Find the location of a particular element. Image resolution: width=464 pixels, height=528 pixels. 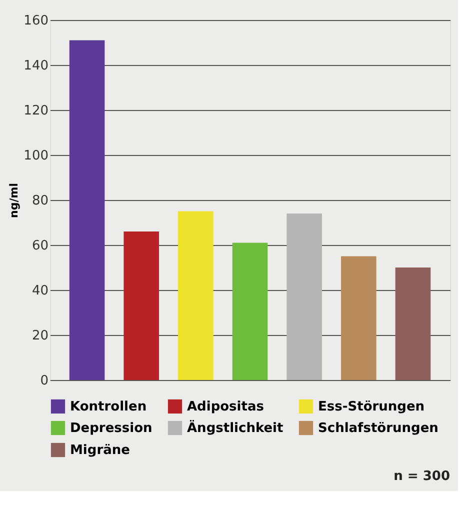

y-tick-label: 0 is located at coordinates (44, 381).